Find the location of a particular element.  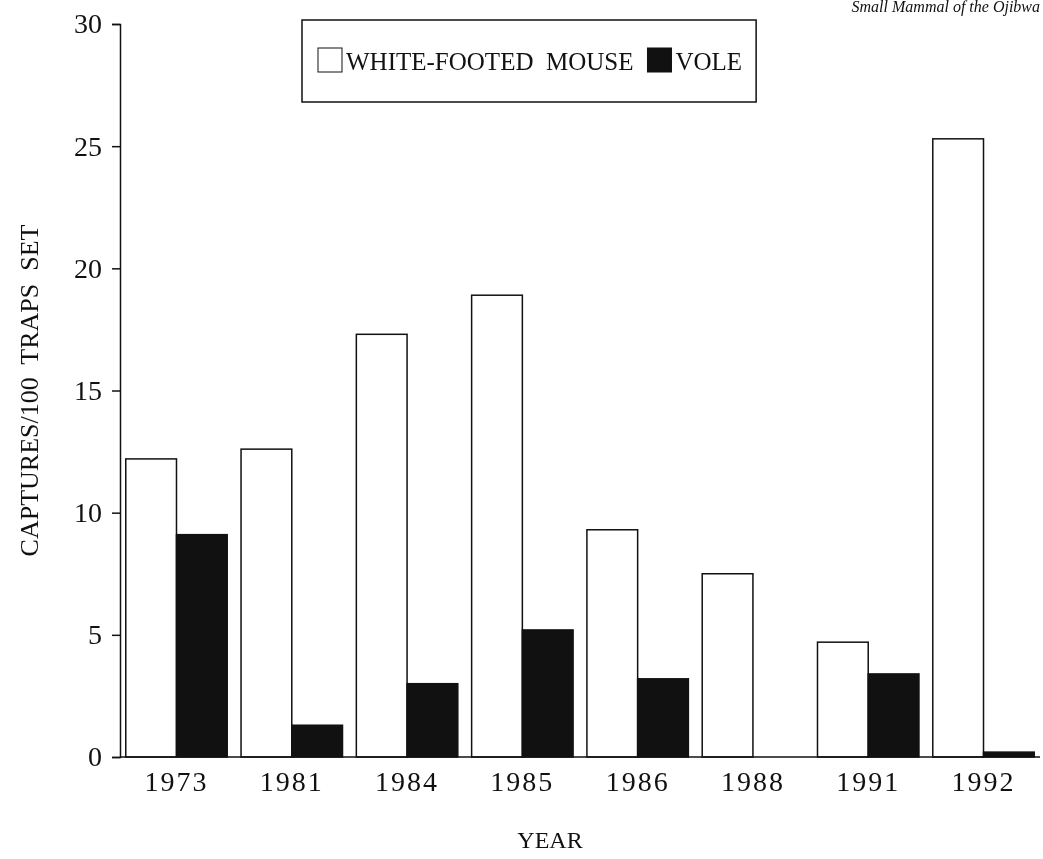

x-tick-label: 1981 is located at coordinates (291, 781).